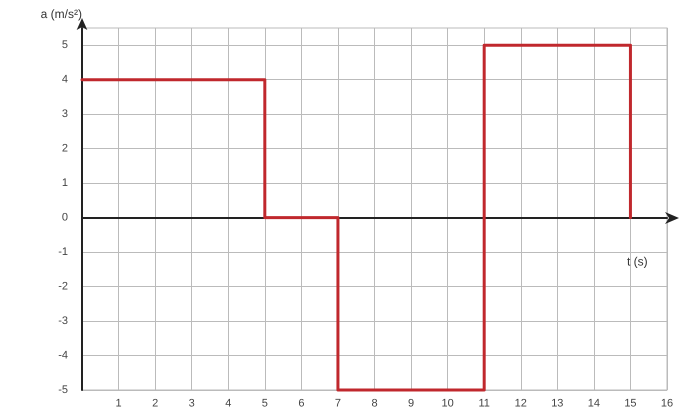 The image size is (687, 409). Describe the element at coordinates (228, 403) in the screenshot. I see `x-tick-label: 4` at that location.